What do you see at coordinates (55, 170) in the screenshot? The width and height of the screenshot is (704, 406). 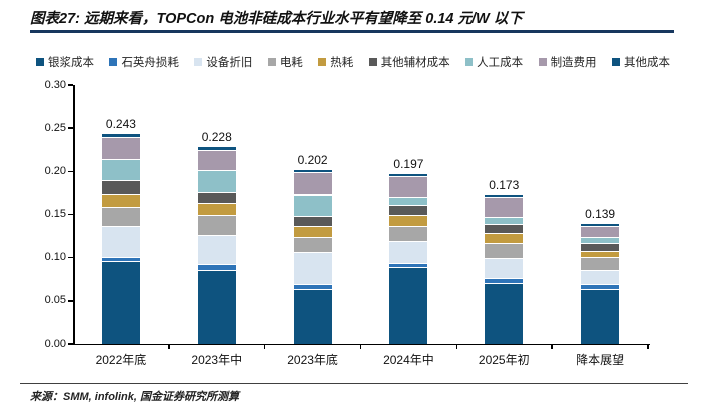 I see `y-axis-label: 0.20` at bounding box center [55, 170].